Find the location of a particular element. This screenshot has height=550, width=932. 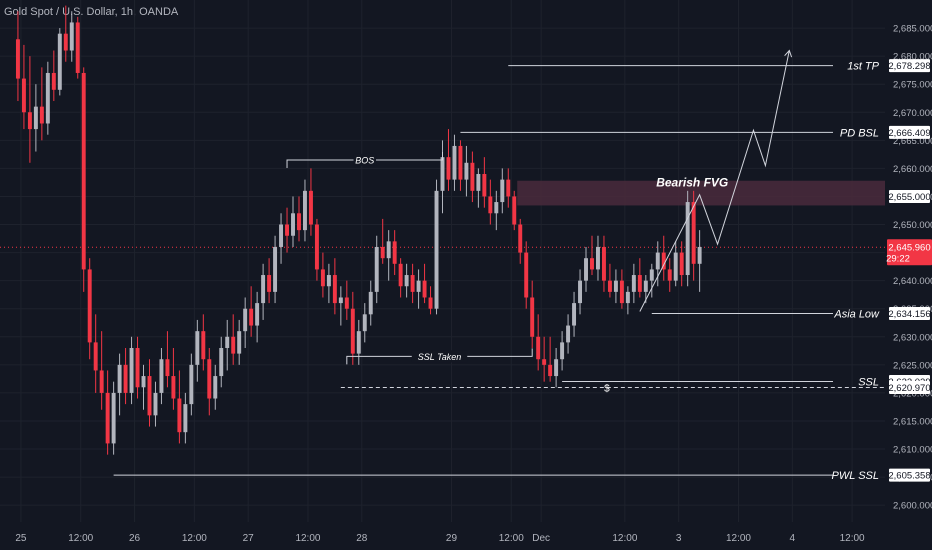

bearish-fvg-label: Bearish FVG is located at coordinates (692, 183).